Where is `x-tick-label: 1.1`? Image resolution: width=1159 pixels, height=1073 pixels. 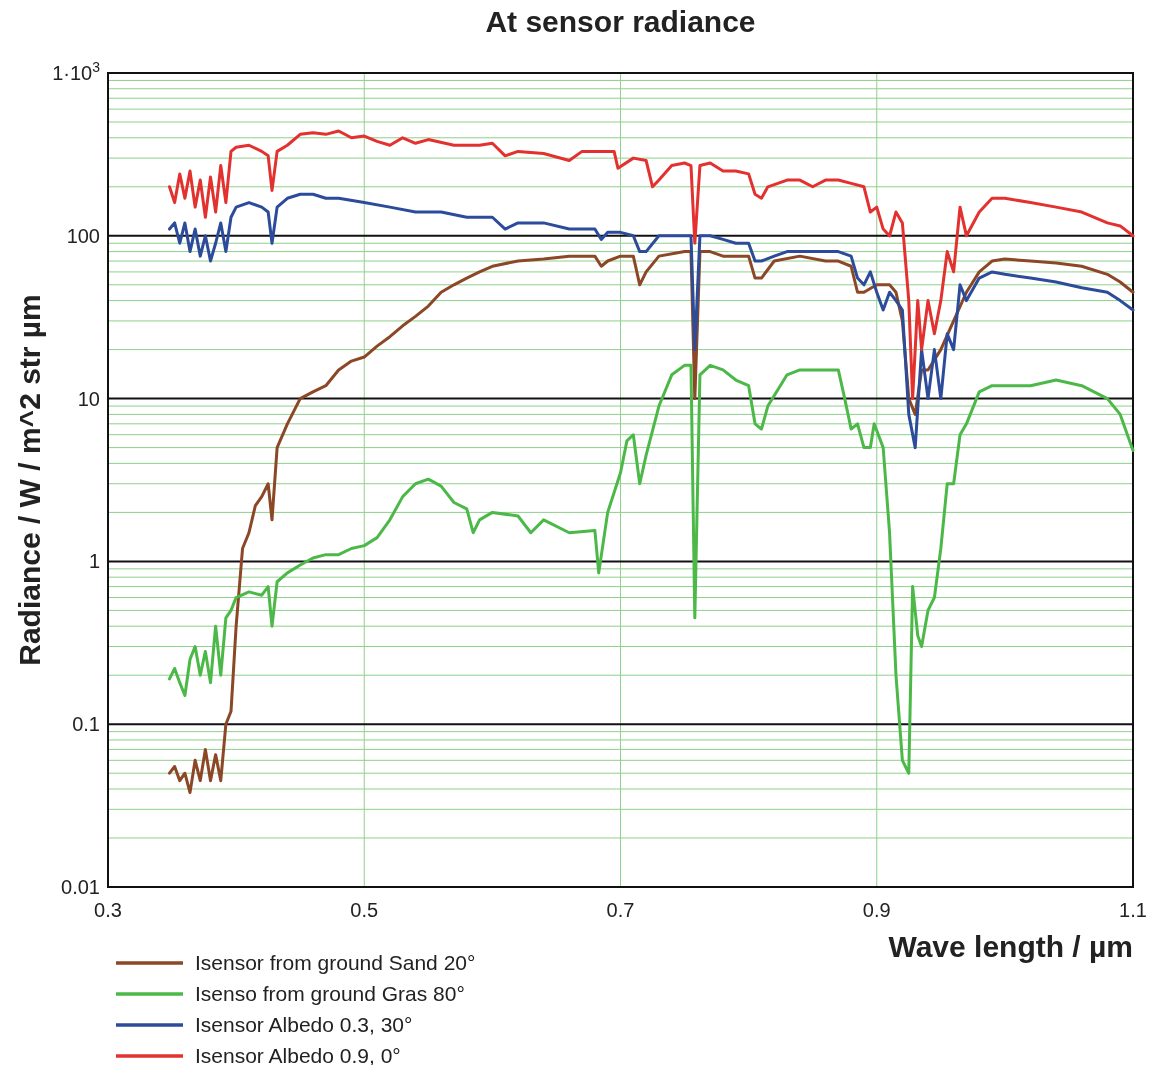 x-tick-label: 1.1 is located at coordinates (1133, 910).